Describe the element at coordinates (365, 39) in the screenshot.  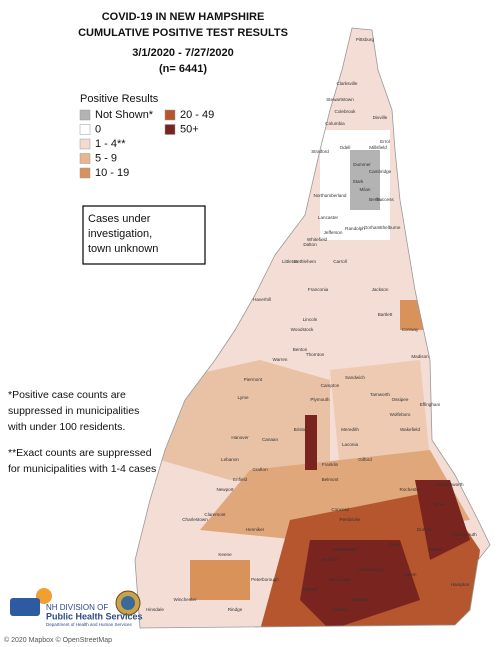
I see `town-label: Pittsburg` at that location.